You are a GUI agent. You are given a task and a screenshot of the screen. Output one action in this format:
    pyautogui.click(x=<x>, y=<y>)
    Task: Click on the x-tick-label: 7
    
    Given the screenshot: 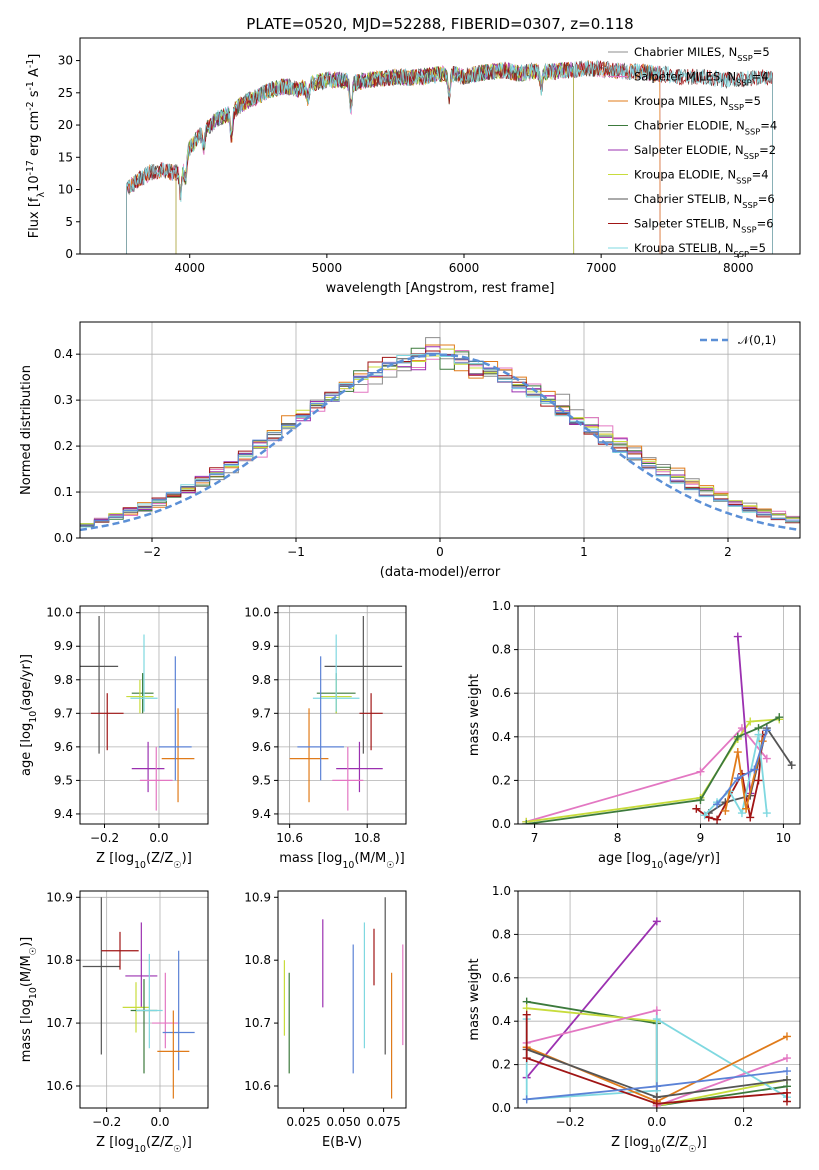 What is the action you would take?
    pyautogui.click(x=535, y=838)
    